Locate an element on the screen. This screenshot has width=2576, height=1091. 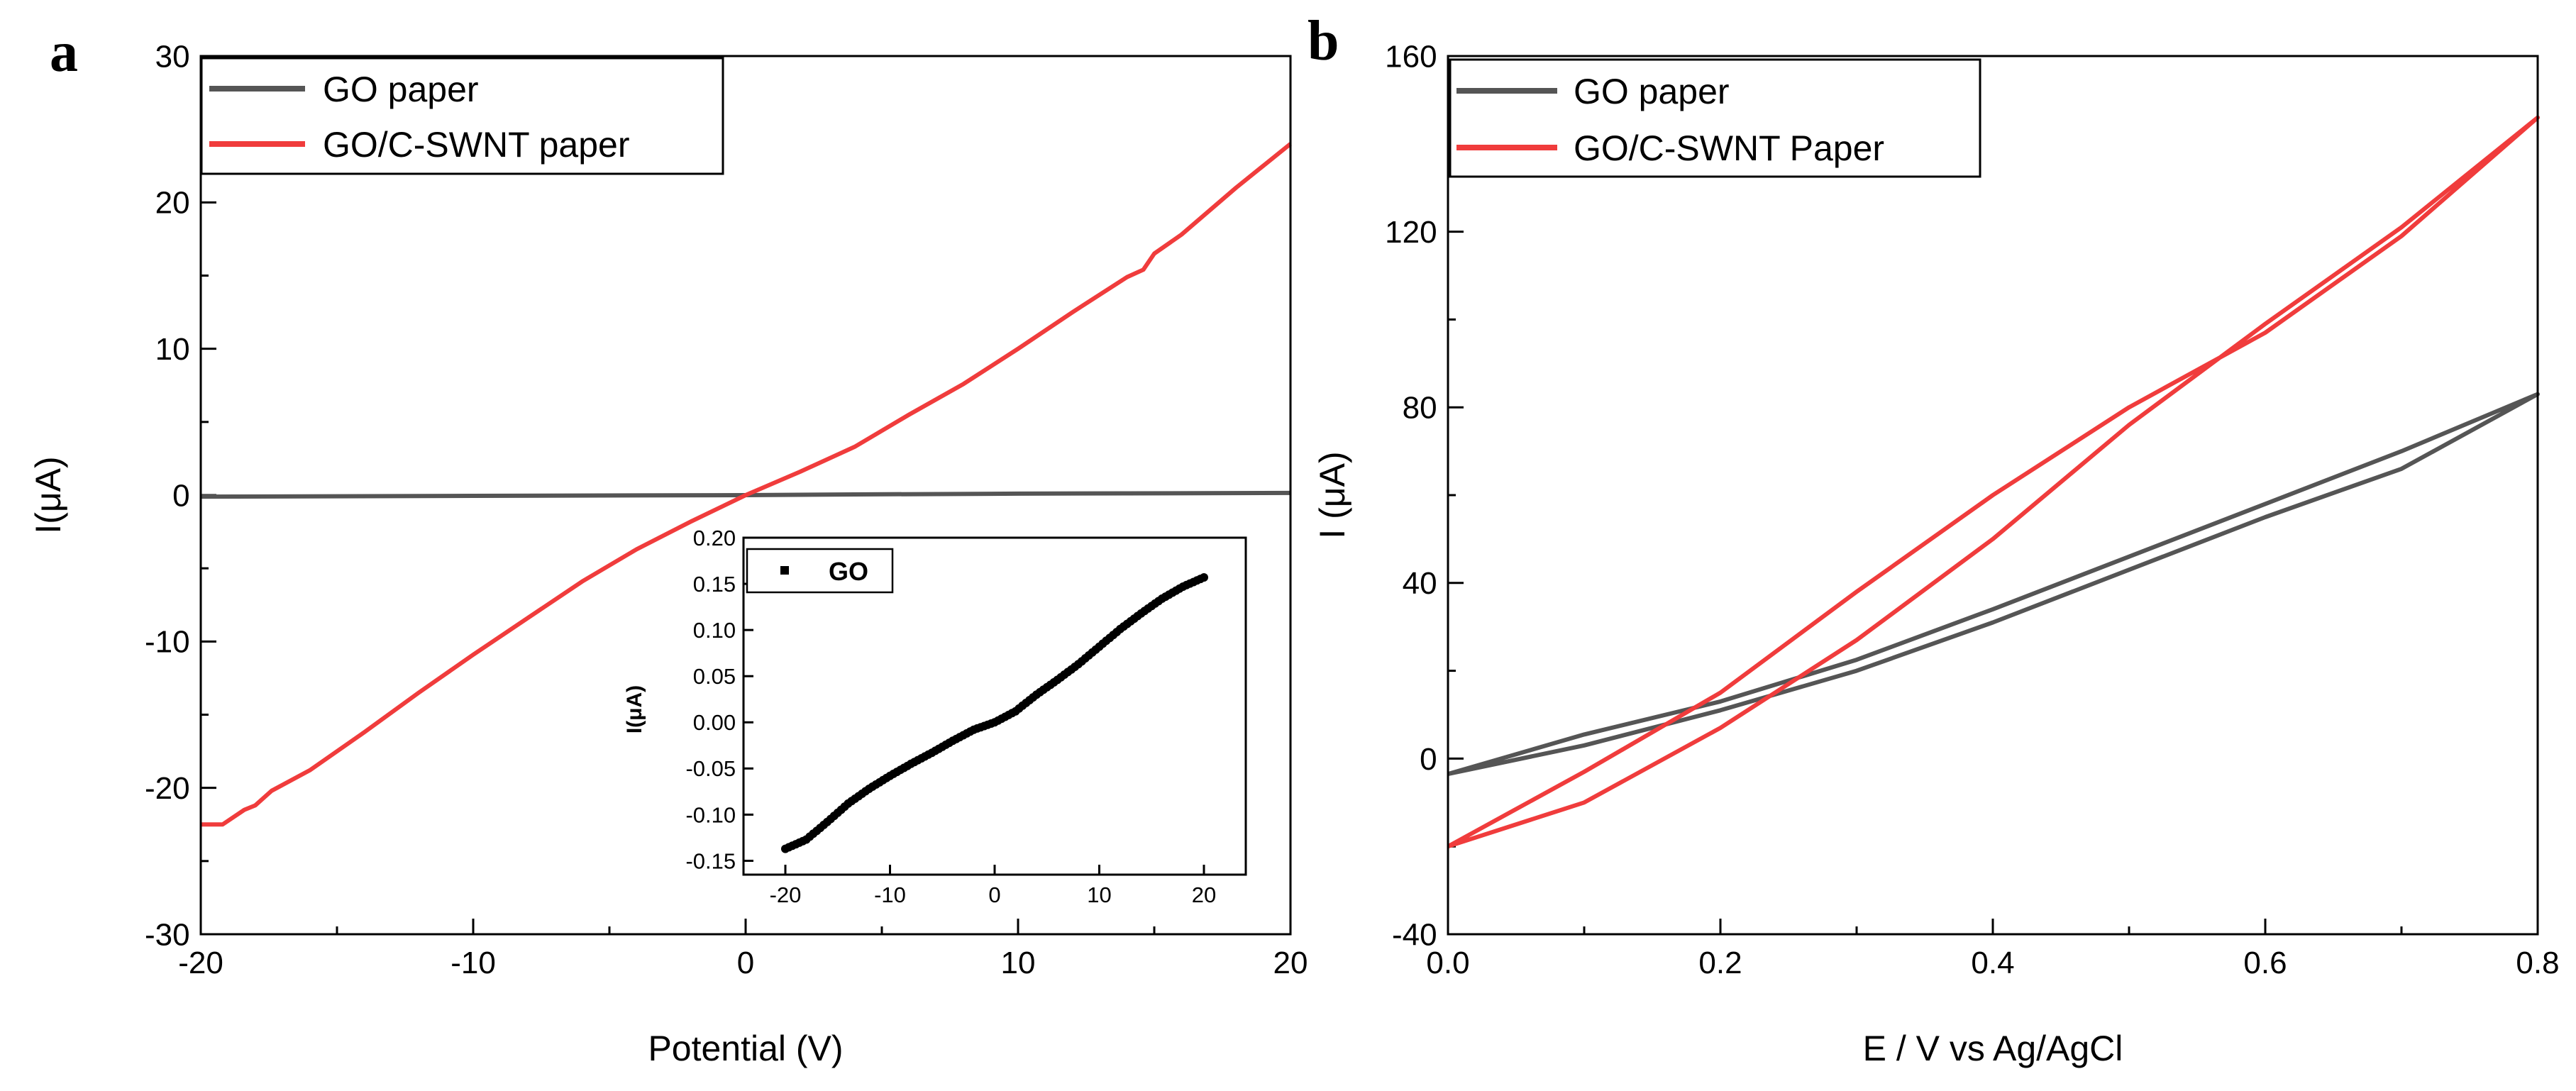
inset-y-tick-label: -0.05 is located at coordinates (710, 768).